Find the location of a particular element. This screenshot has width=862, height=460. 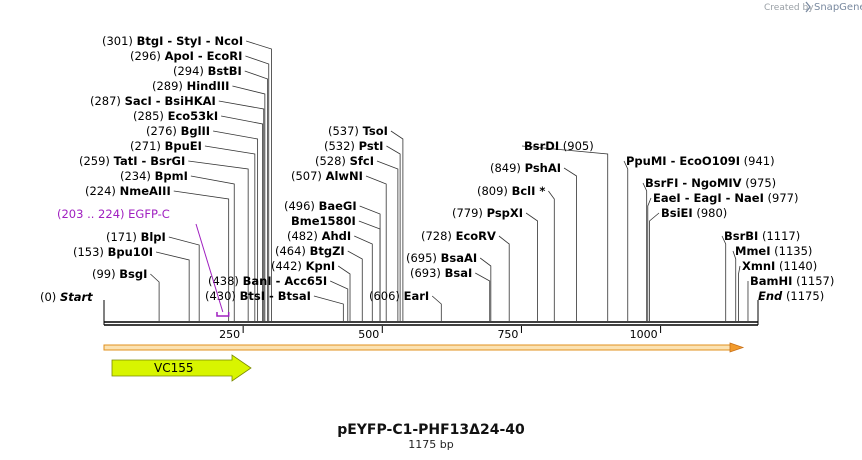

site-label-6: (259) TatI - BsrGI is located at coordinates (132, 161).